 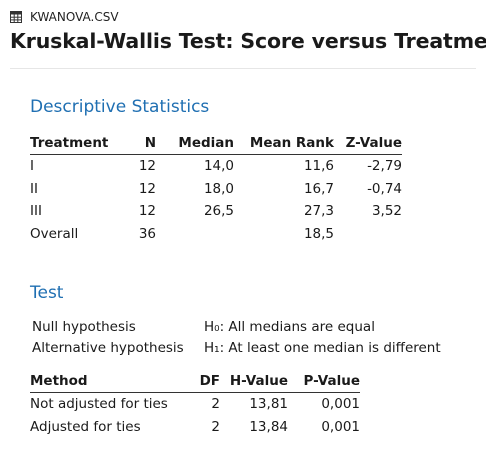 I want to click on median-cell: 14,0, so click(x=218, y=166).